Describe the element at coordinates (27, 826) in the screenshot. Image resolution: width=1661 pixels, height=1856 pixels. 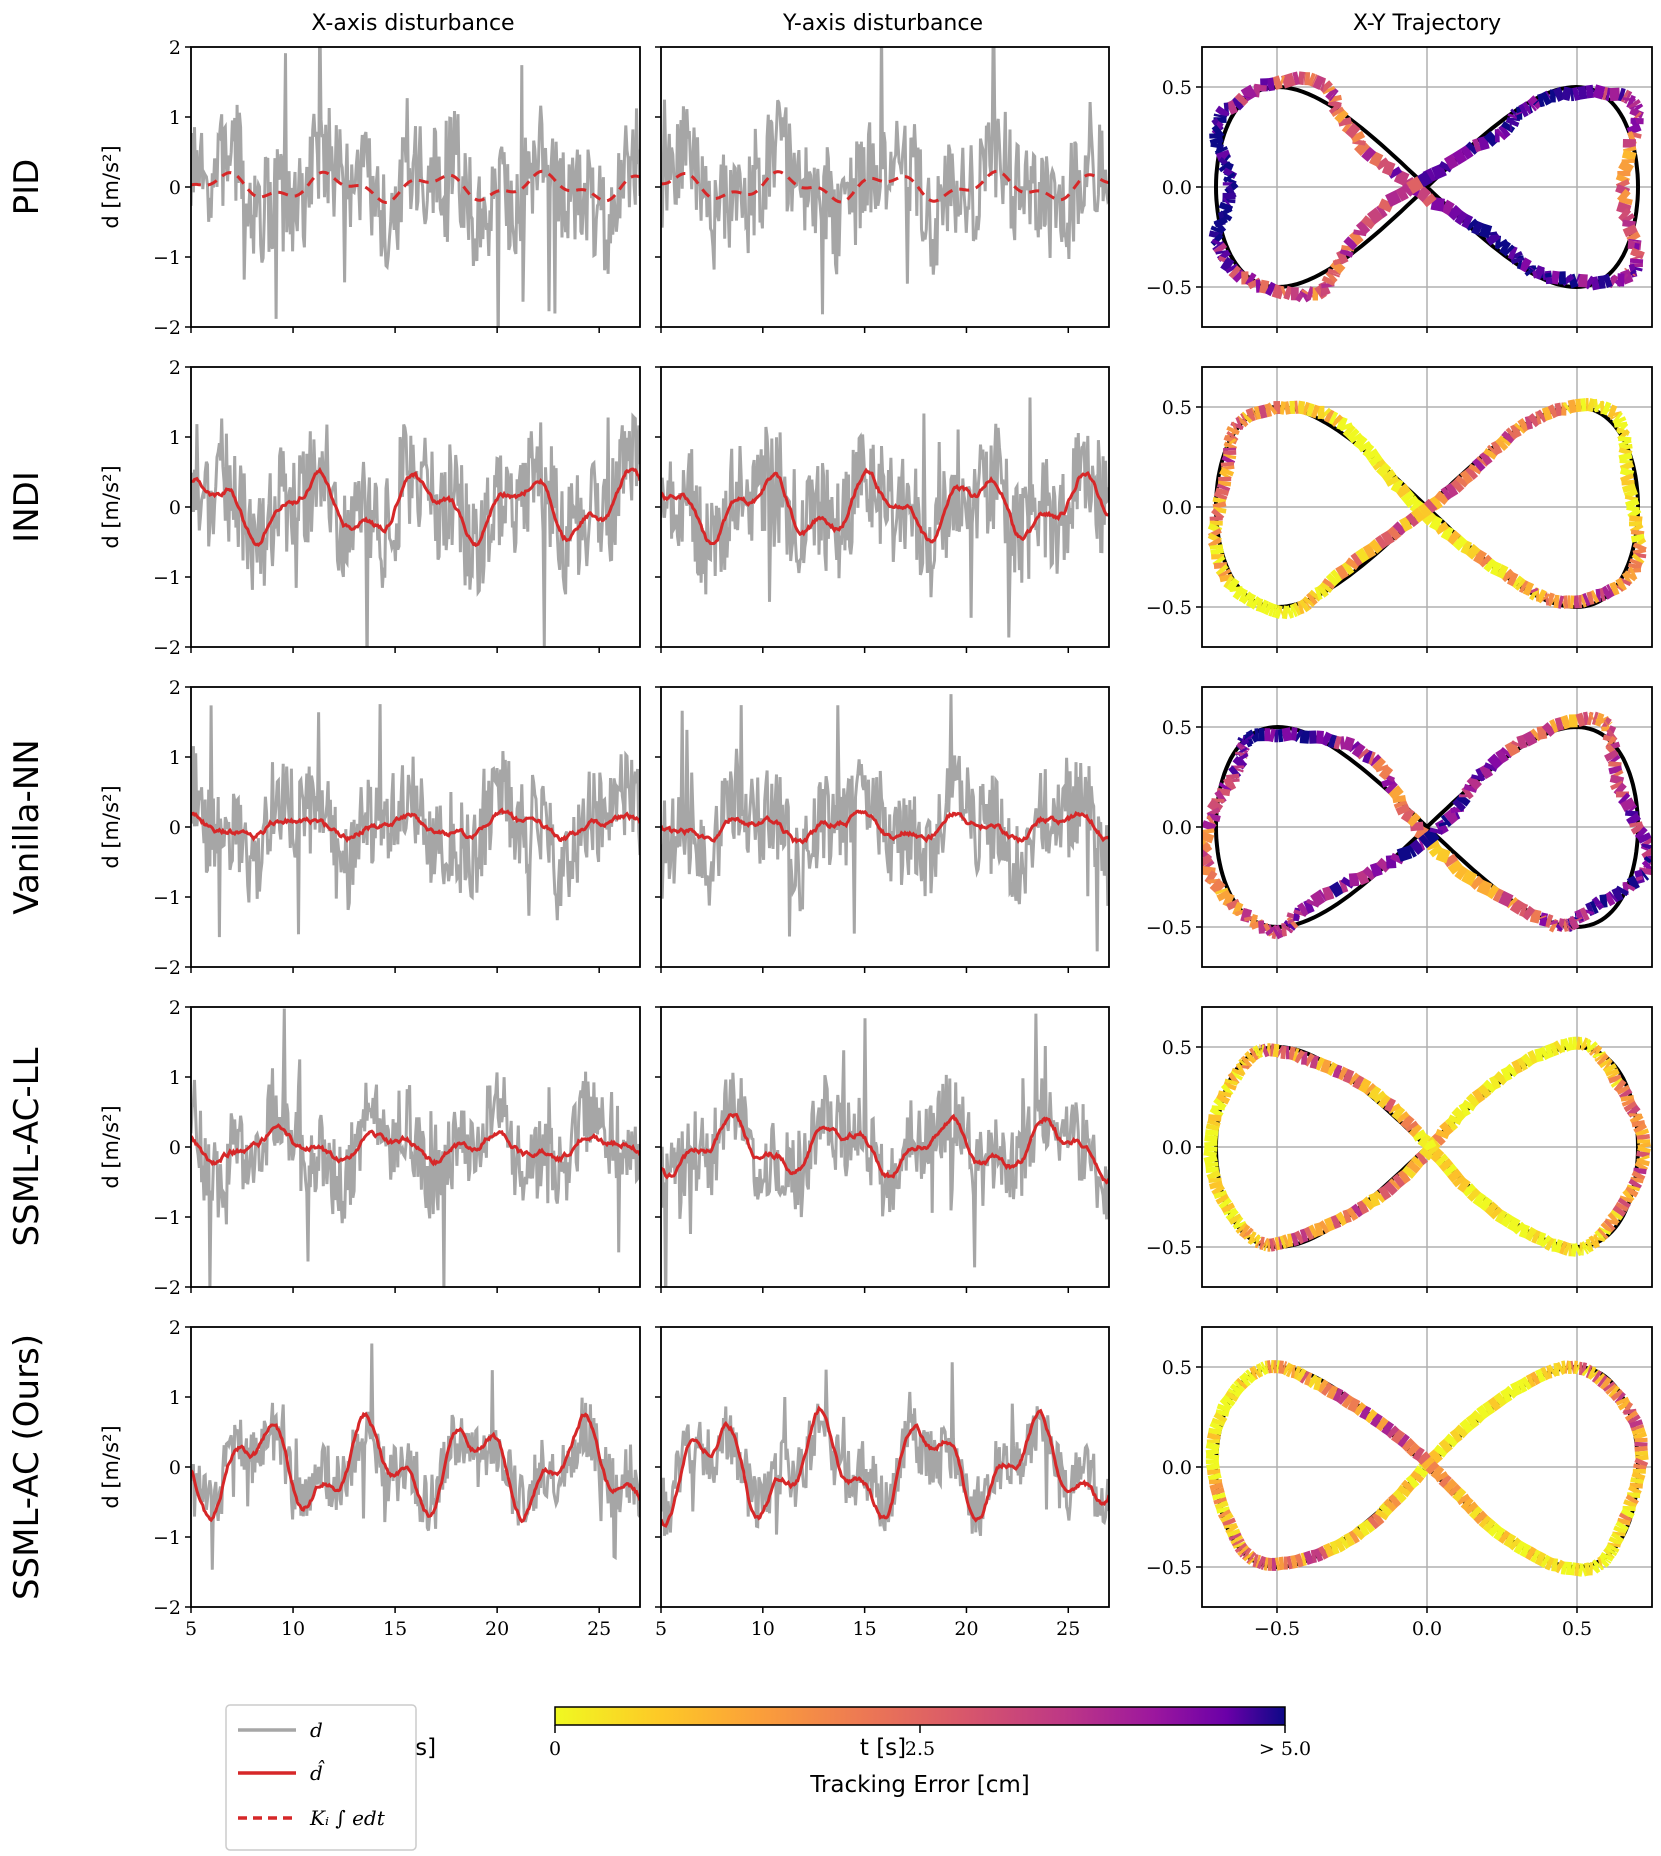
I see `row-title-2: Vanilla-NN` at that location.